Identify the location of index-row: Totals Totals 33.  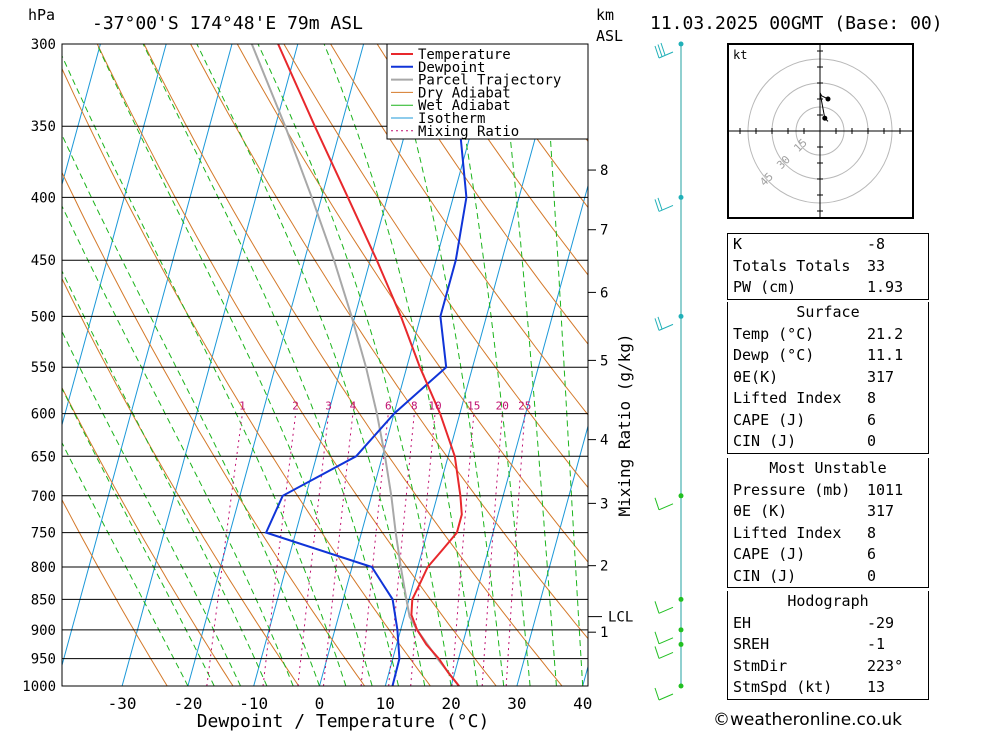
(828, 267).